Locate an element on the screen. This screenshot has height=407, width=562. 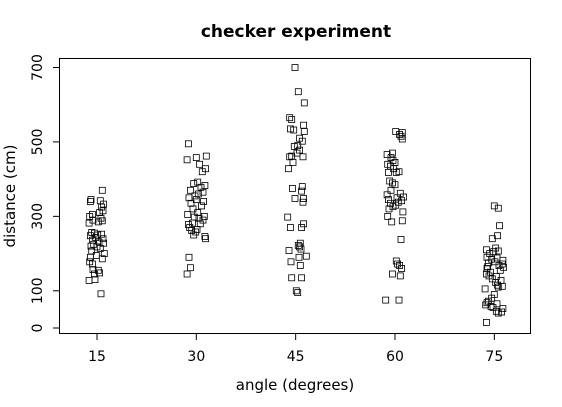
y-tick-label-0: 0 is located at coordinates (38, 328).